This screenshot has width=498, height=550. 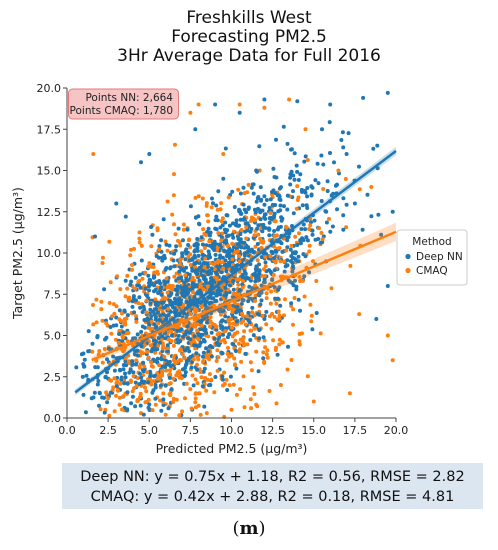 What do you see at coordinates (287, 240) in the screenshot?
I see `data-point-deep-nn-2023` at bounding box center [287, 240].